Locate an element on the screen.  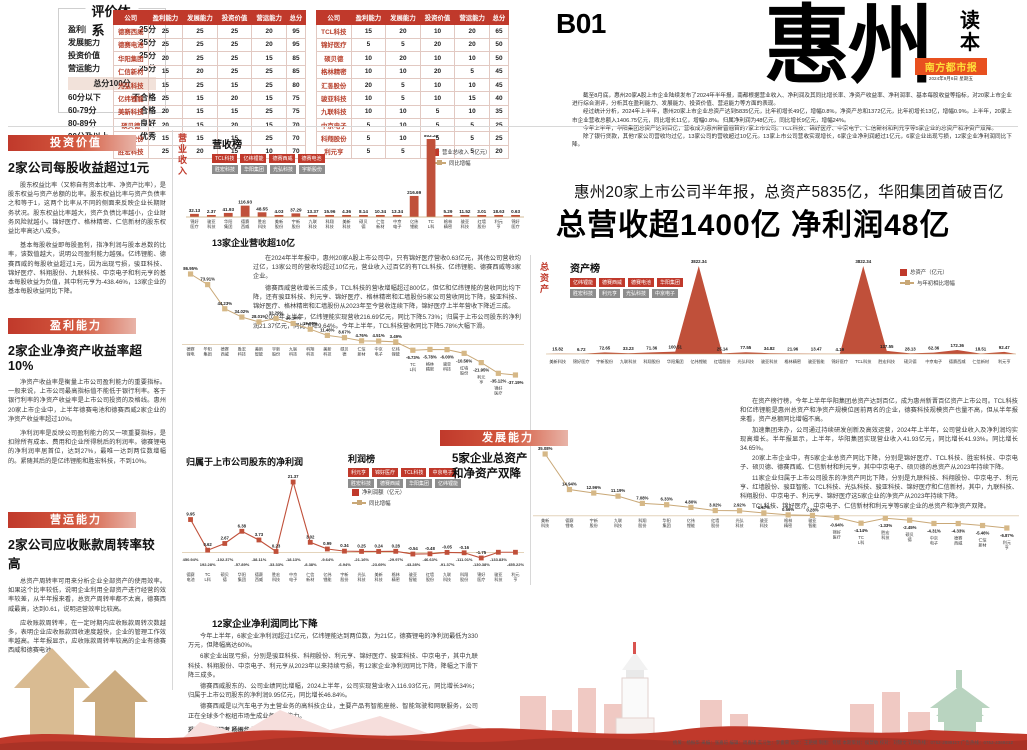
revenue-bar-category: 华阳 is located at coordinates (228, 221).